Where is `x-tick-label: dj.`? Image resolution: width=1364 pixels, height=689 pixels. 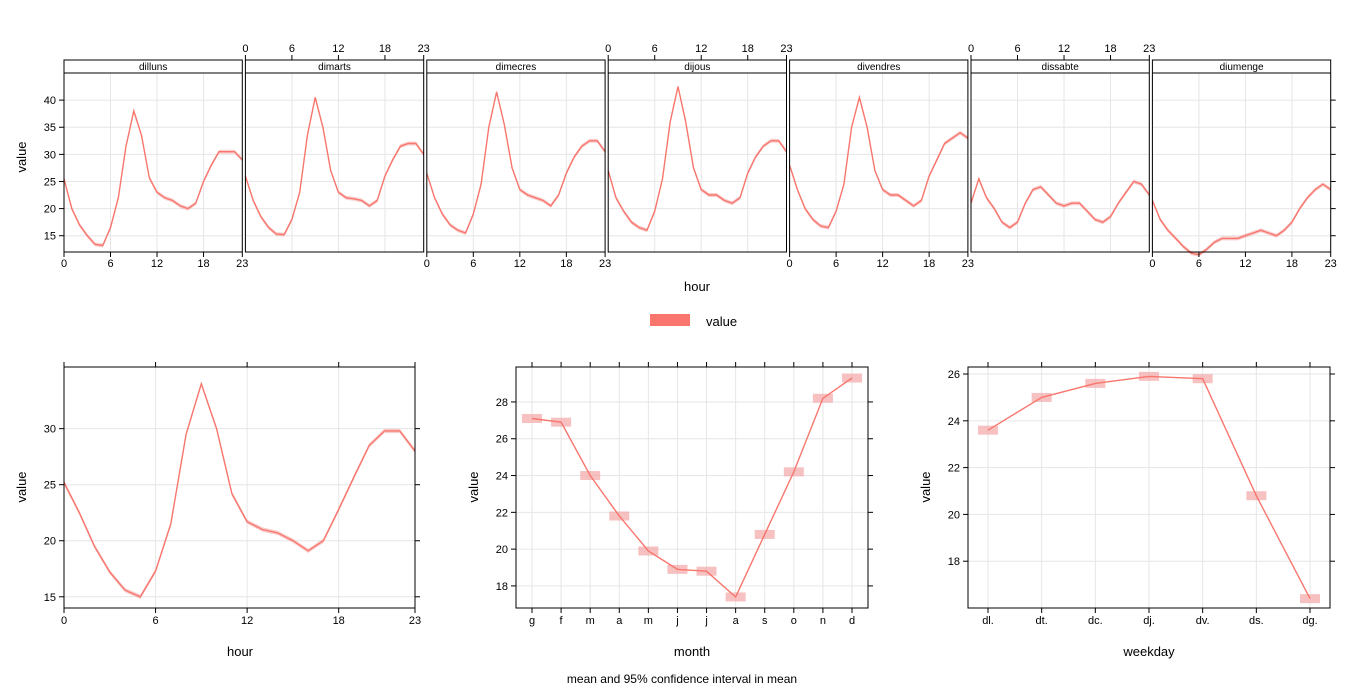
x-tick-label: dj. is located at coordinates (1149, 621).